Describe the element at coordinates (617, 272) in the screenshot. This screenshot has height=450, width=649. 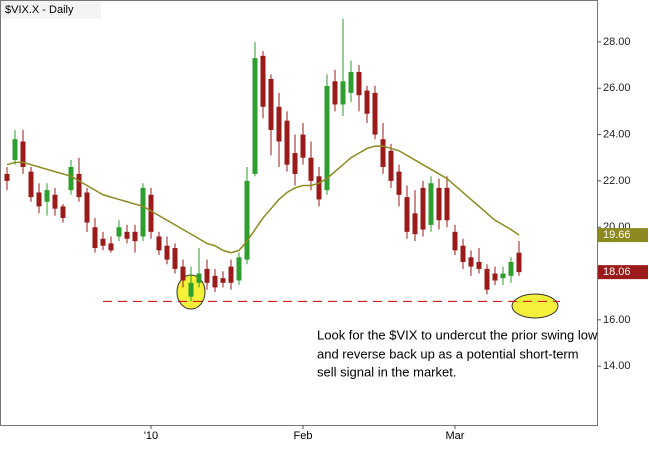
I see `price-tag-label: 18.06` at that location.